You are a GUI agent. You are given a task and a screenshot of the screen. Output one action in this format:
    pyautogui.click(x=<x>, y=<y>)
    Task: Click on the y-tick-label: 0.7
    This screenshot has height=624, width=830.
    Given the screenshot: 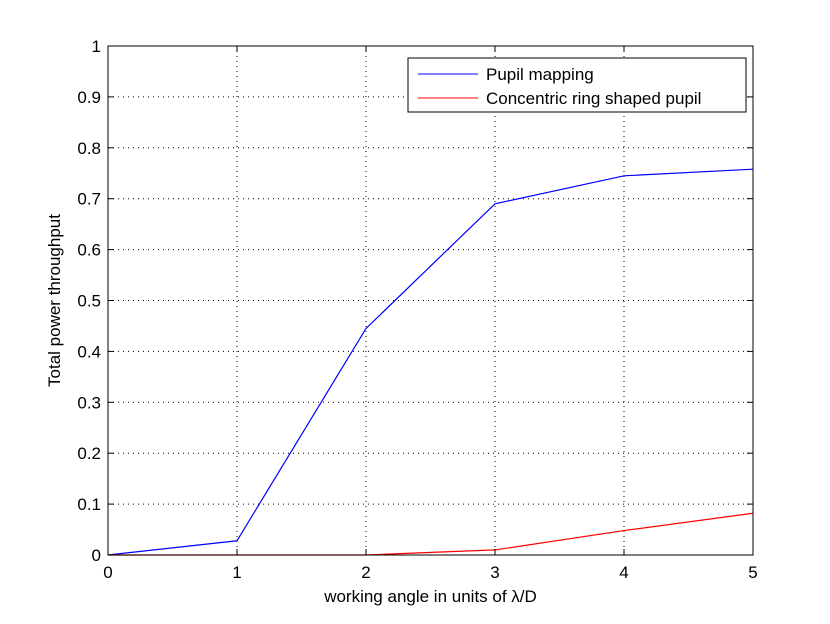 What is the action you would take?
    pyautogui.click(x=89, y=199)
    